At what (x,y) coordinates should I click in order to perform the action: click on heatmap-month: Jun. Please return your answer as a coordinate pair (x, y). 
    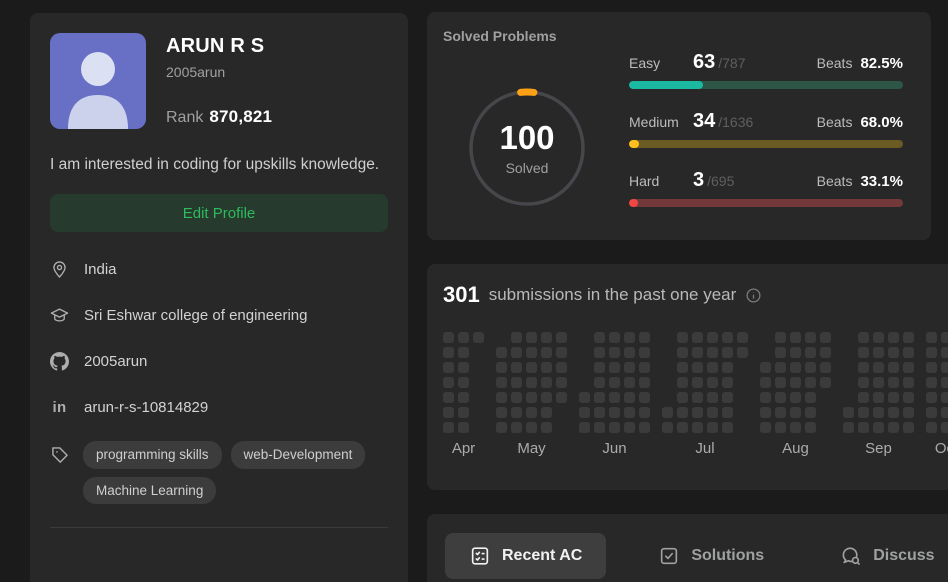
    Looking at the image, I should click on (614, 394).